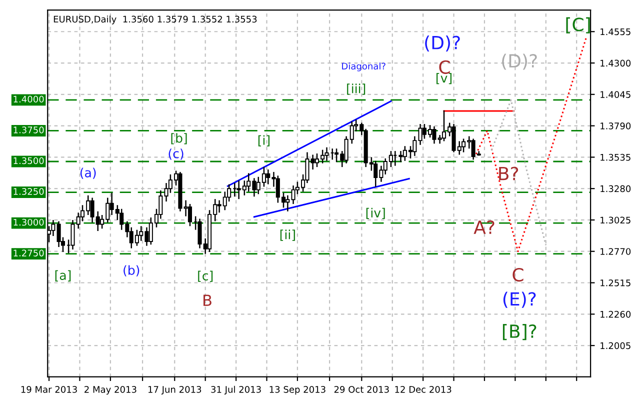 The width and height of the screenshot is (635, 403). Describe the element at coordinates (615, 346) in the screenshot. I see `y-tick-label: 1.2005` at that location.